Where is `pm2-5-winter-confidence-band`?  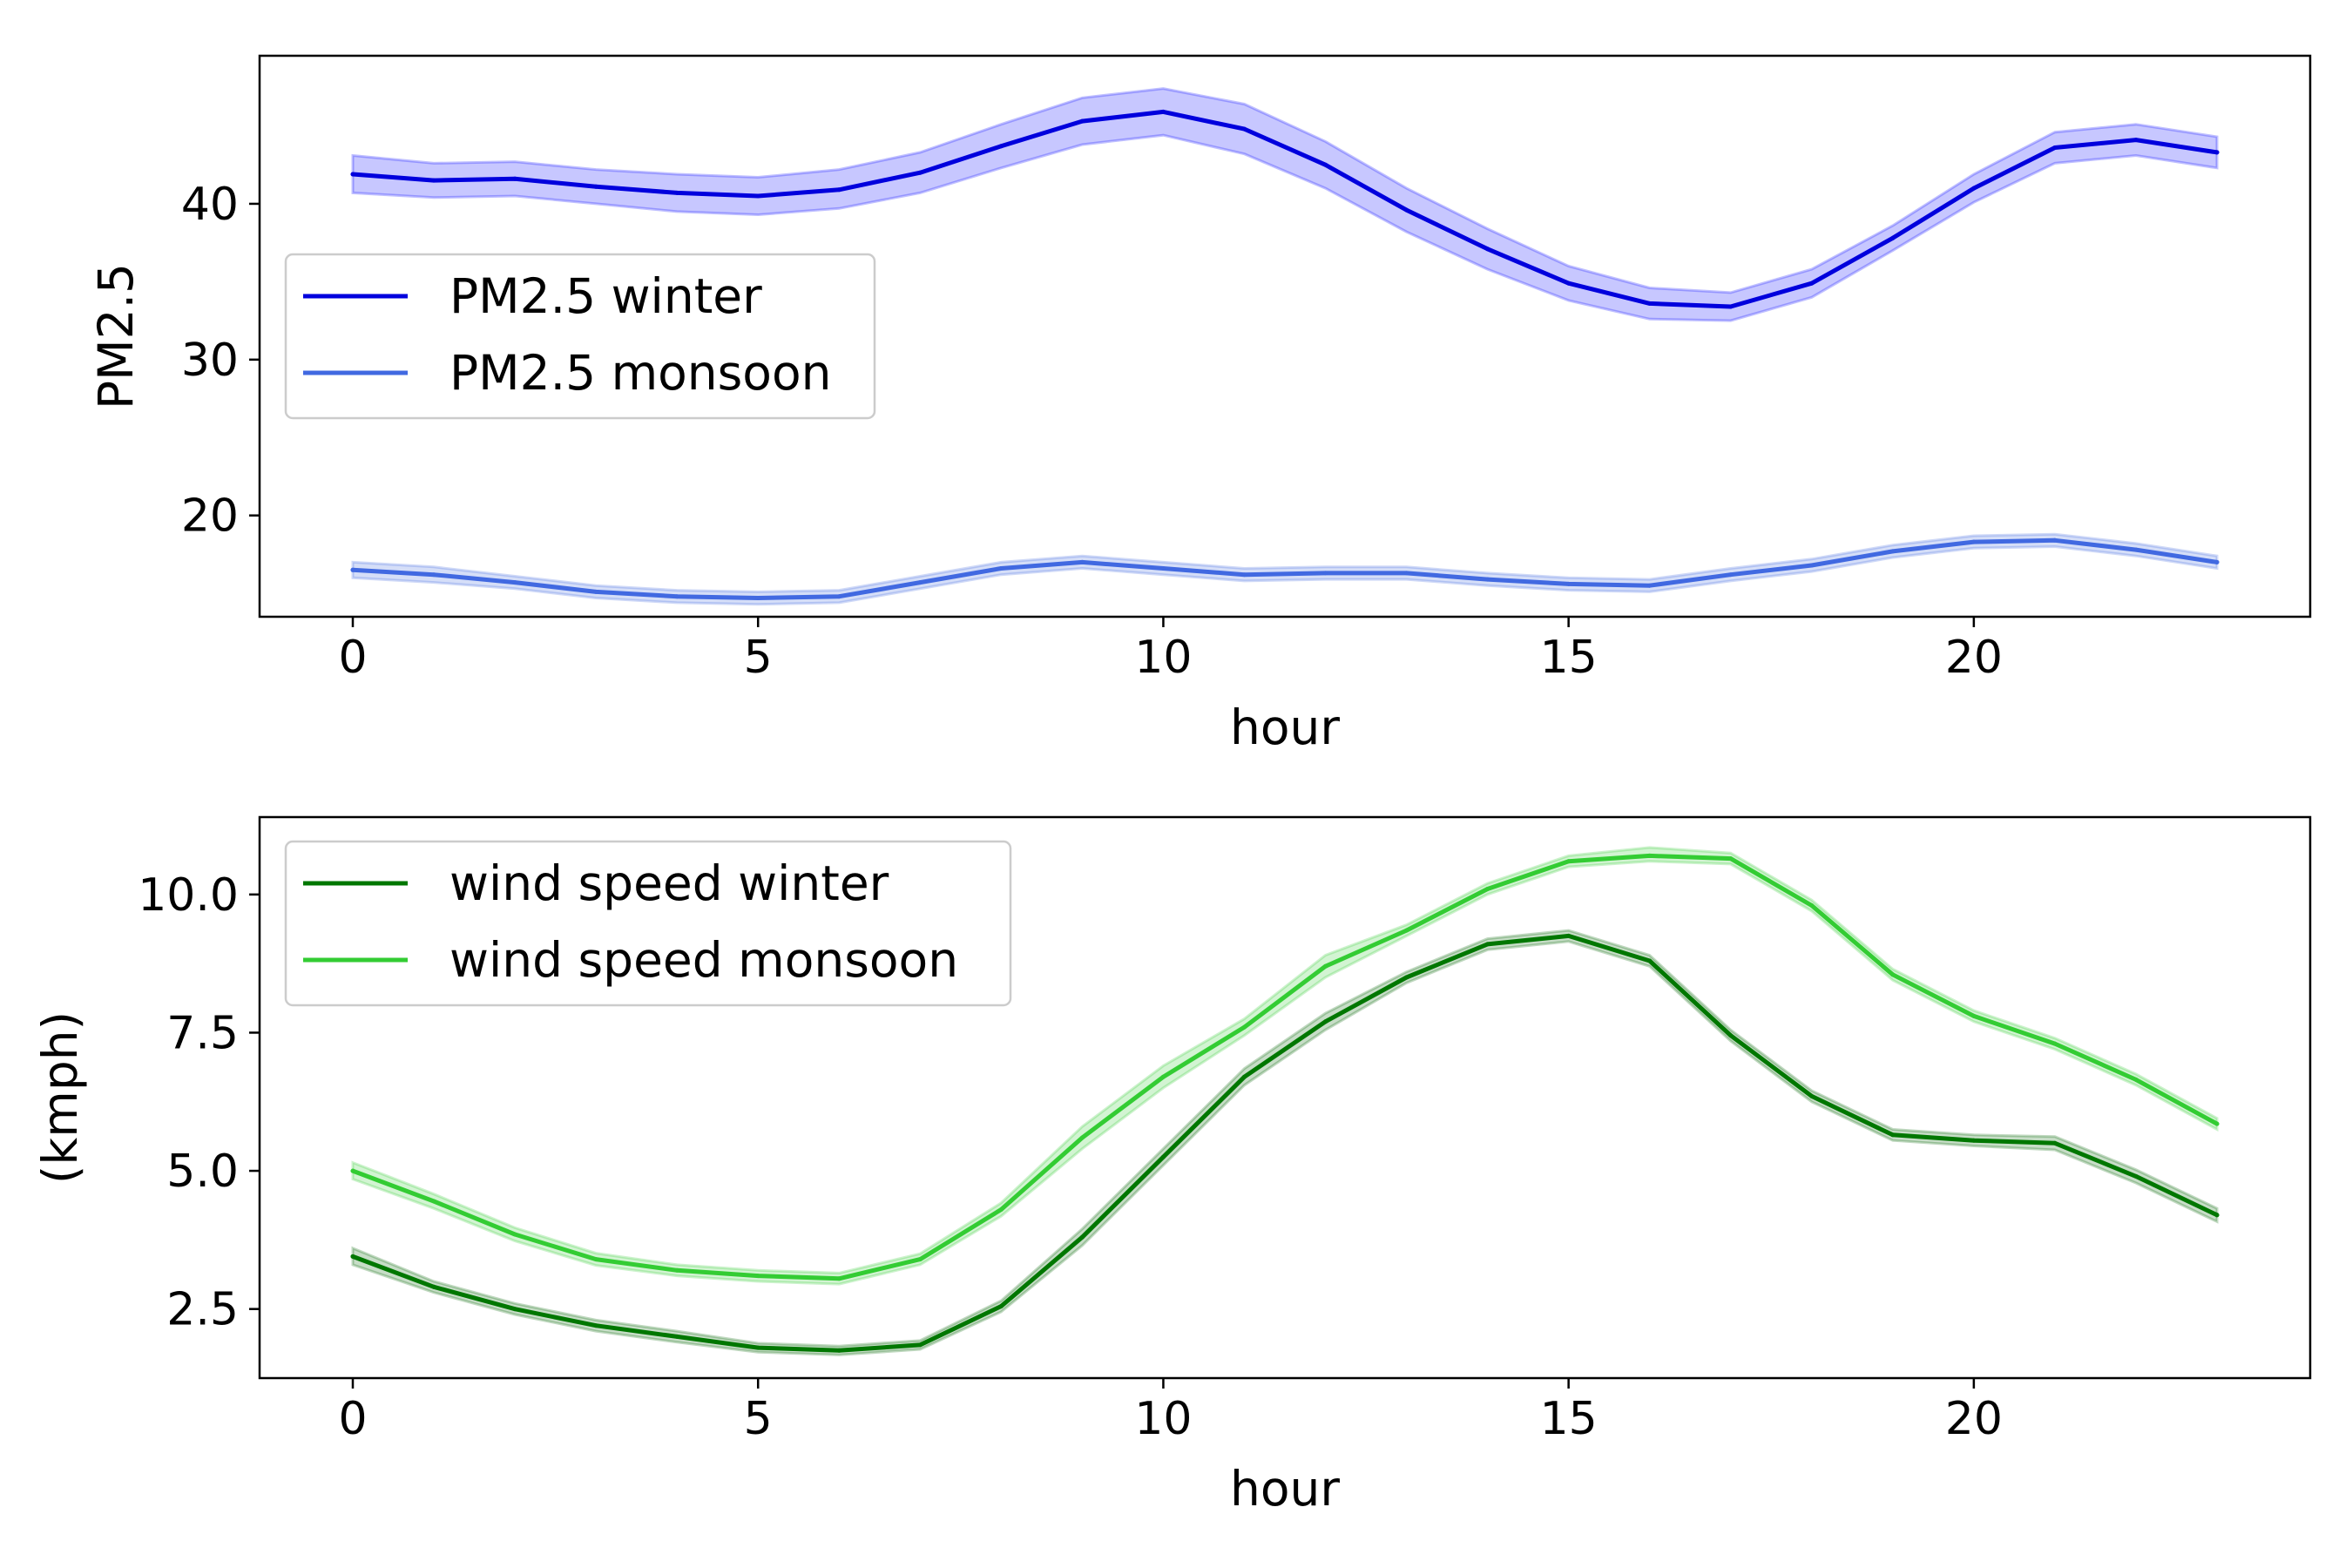 pm2-5-winter-confidence-band is located at coordinates (1285, 204).